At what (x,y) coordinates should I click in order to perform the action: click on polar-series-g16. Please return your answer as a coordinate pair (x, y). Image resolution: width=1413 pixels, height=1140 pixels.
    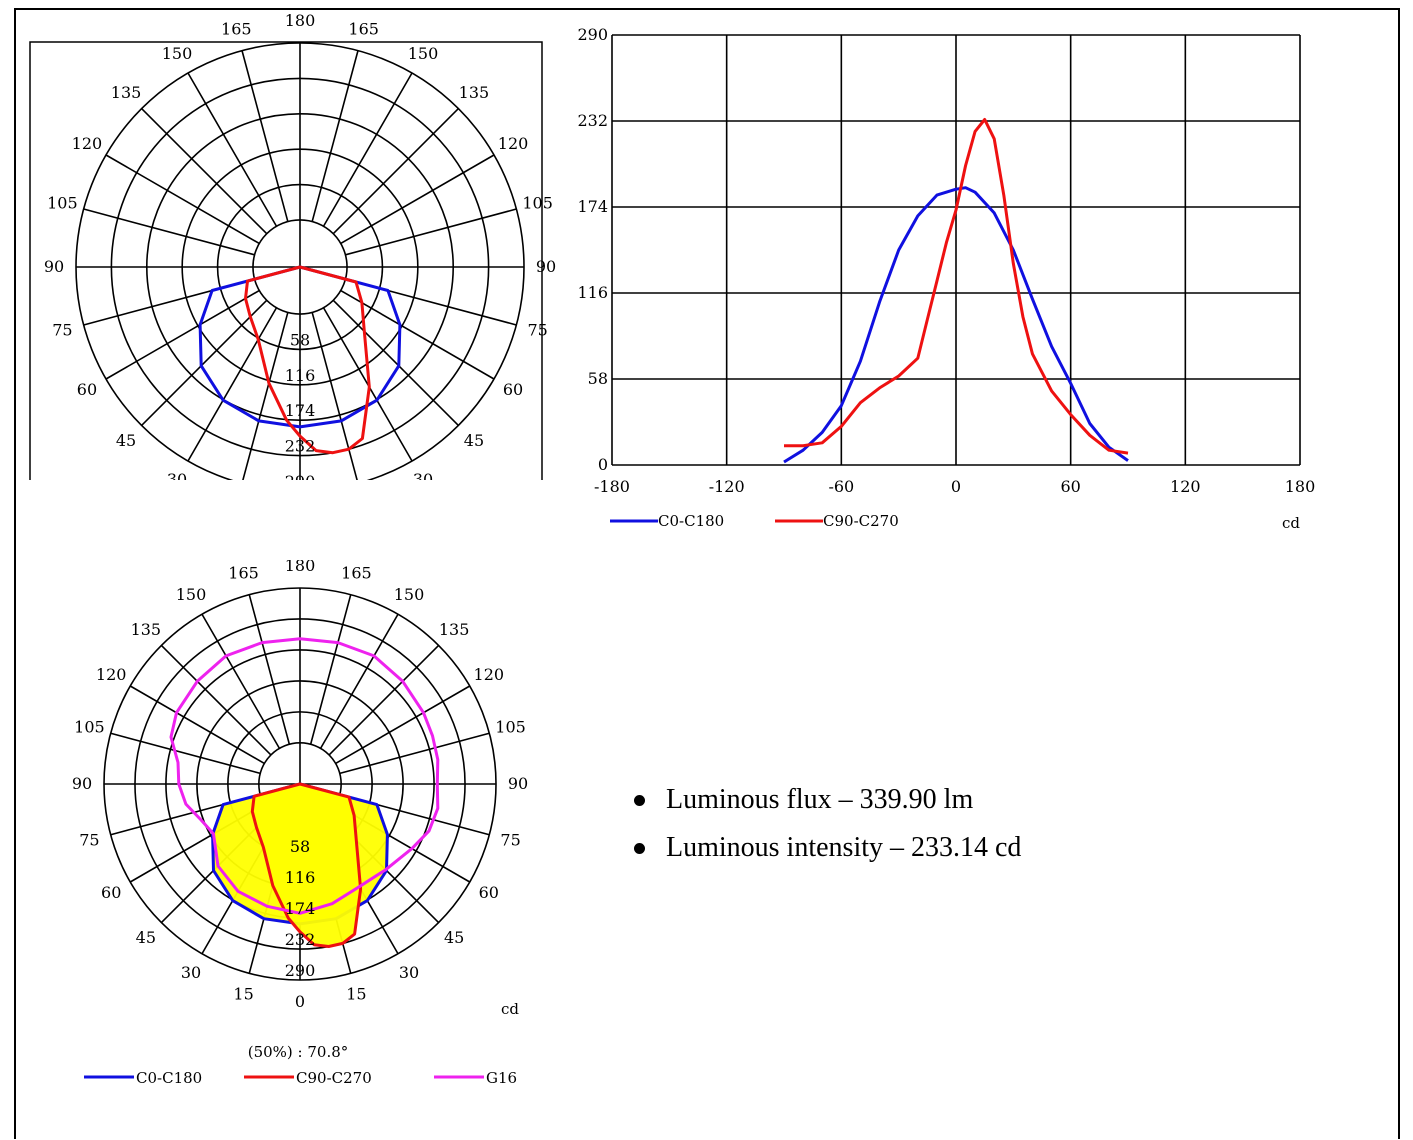
    Looking at the image, I should click on (304, 776).